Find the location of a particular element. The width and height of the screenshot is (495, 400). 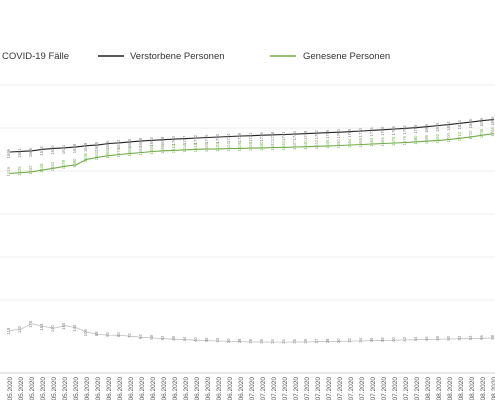

data-label: 1834 is located at coordinates (459, 125).